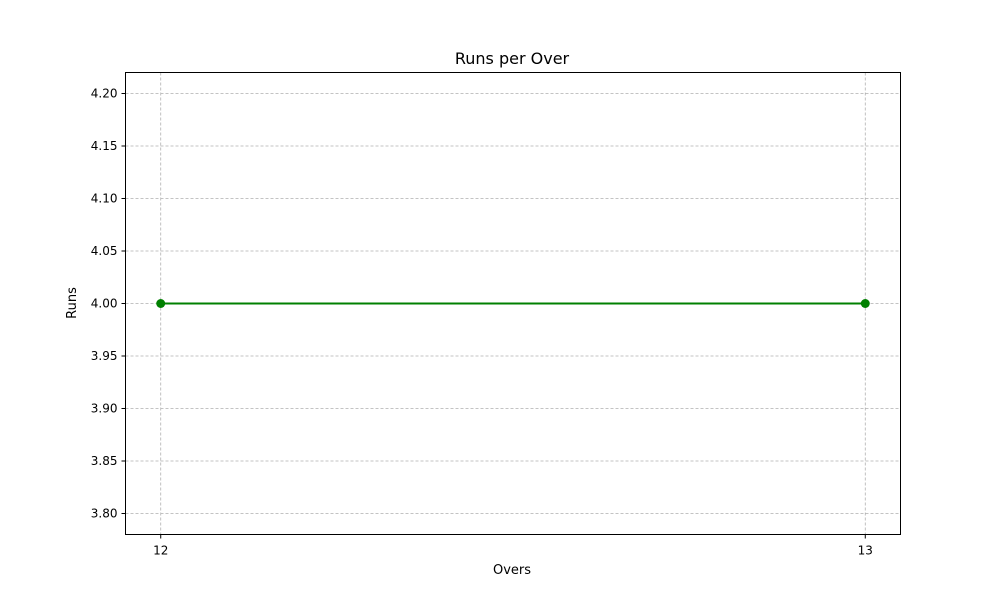 The image size is (1000, 600). I want to click on y-tick-label: 4.15, so click(104, 146).